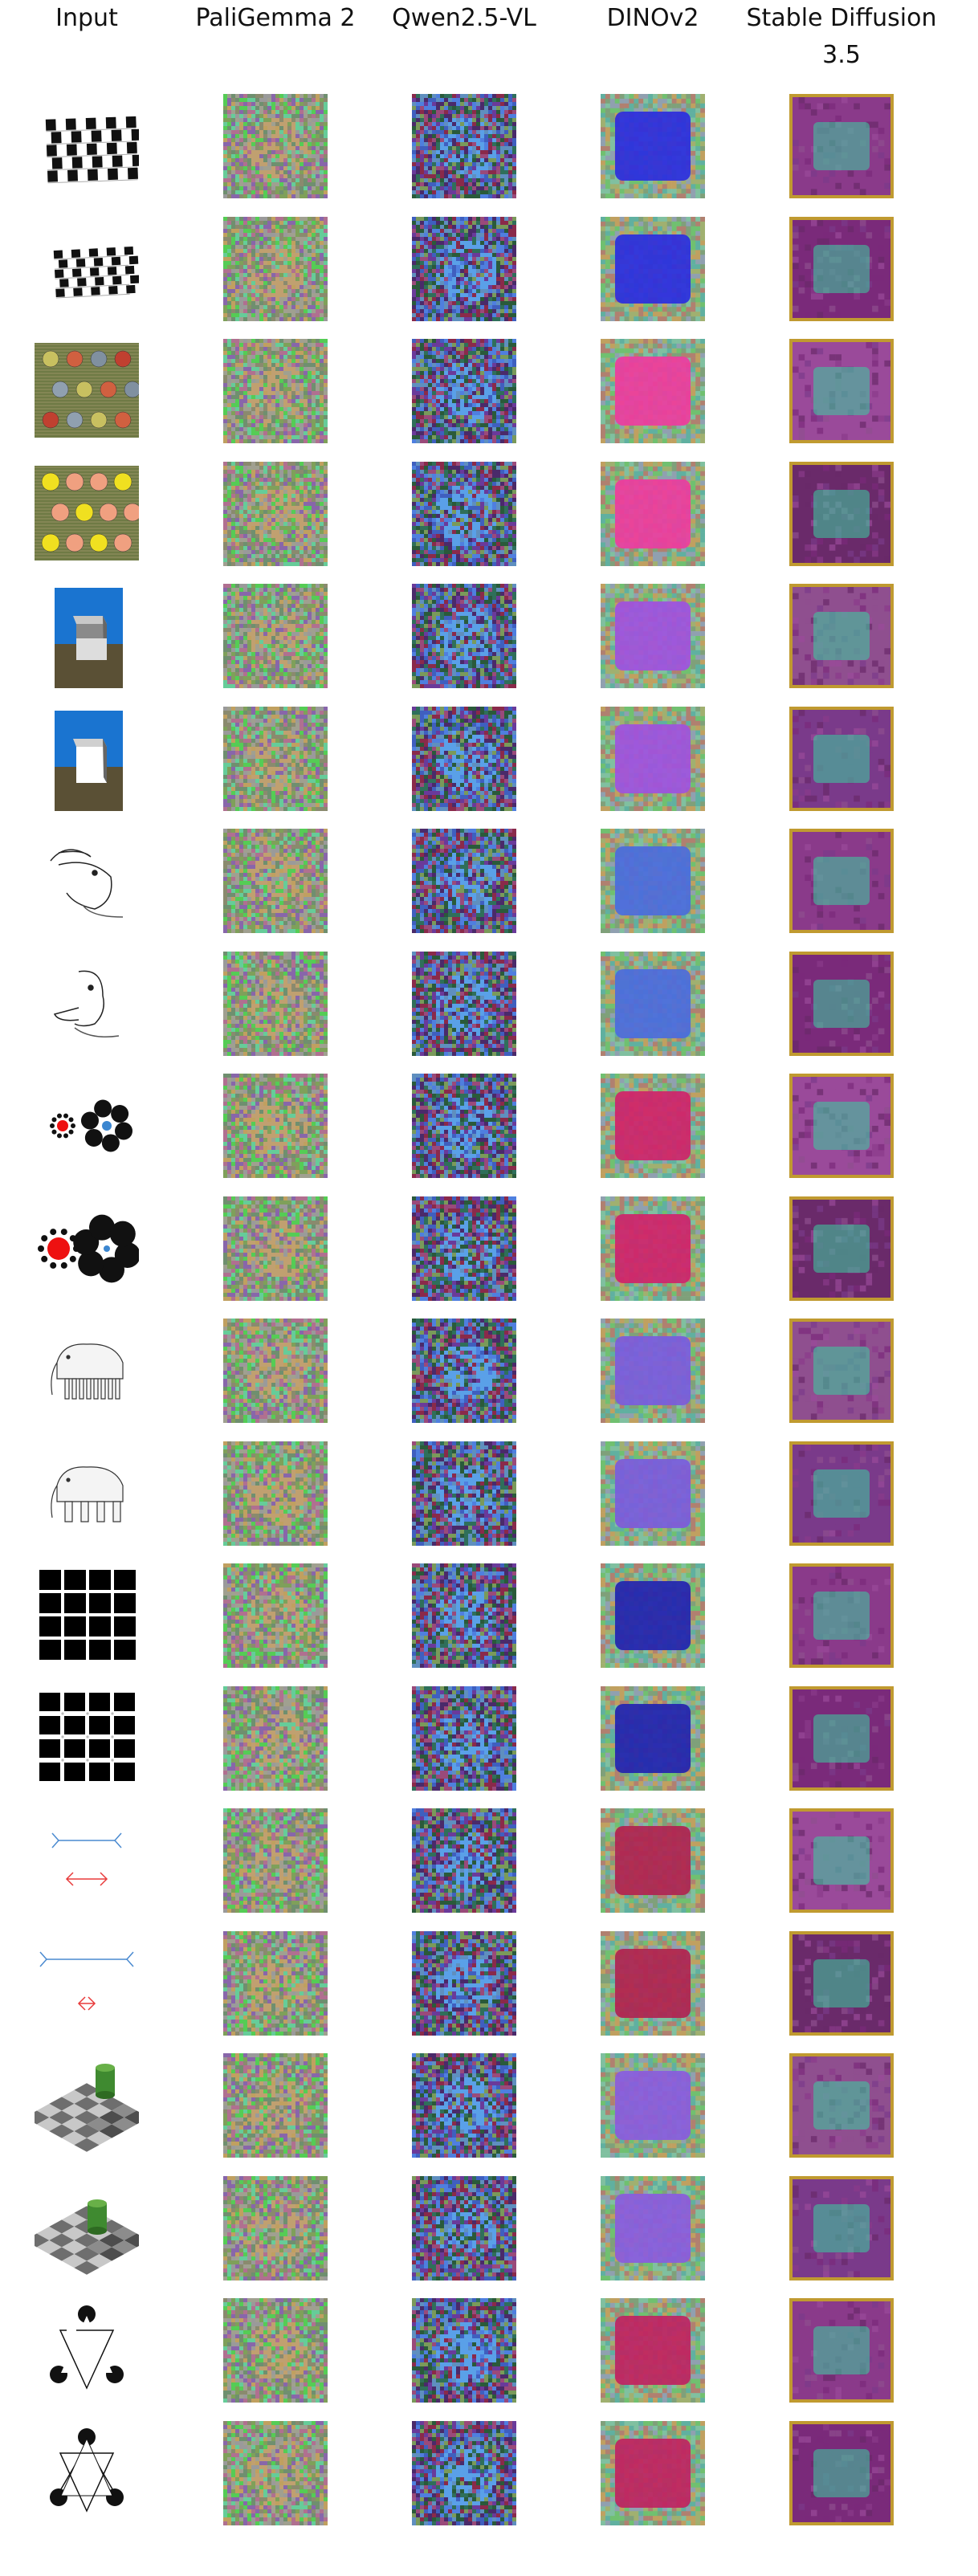 This screenshot has width=978, height=2576. What do you see at coordinates (87, 2237) in the screenshot?
I see `checker-shadow-illusion-drawing` at bounding box center [87, 2237].